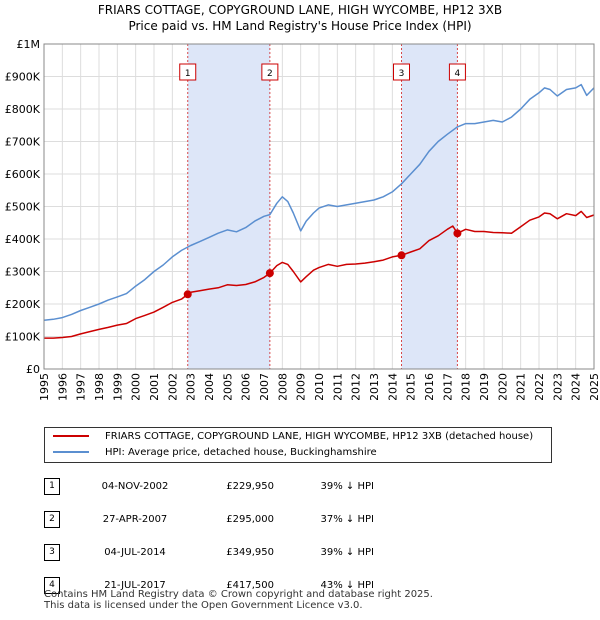 The image size is (600, 620). What do you see at coordinates (521, 386) in the screenshot?
I see `x-tick-label: 2021` at bounding box center [521, 386].